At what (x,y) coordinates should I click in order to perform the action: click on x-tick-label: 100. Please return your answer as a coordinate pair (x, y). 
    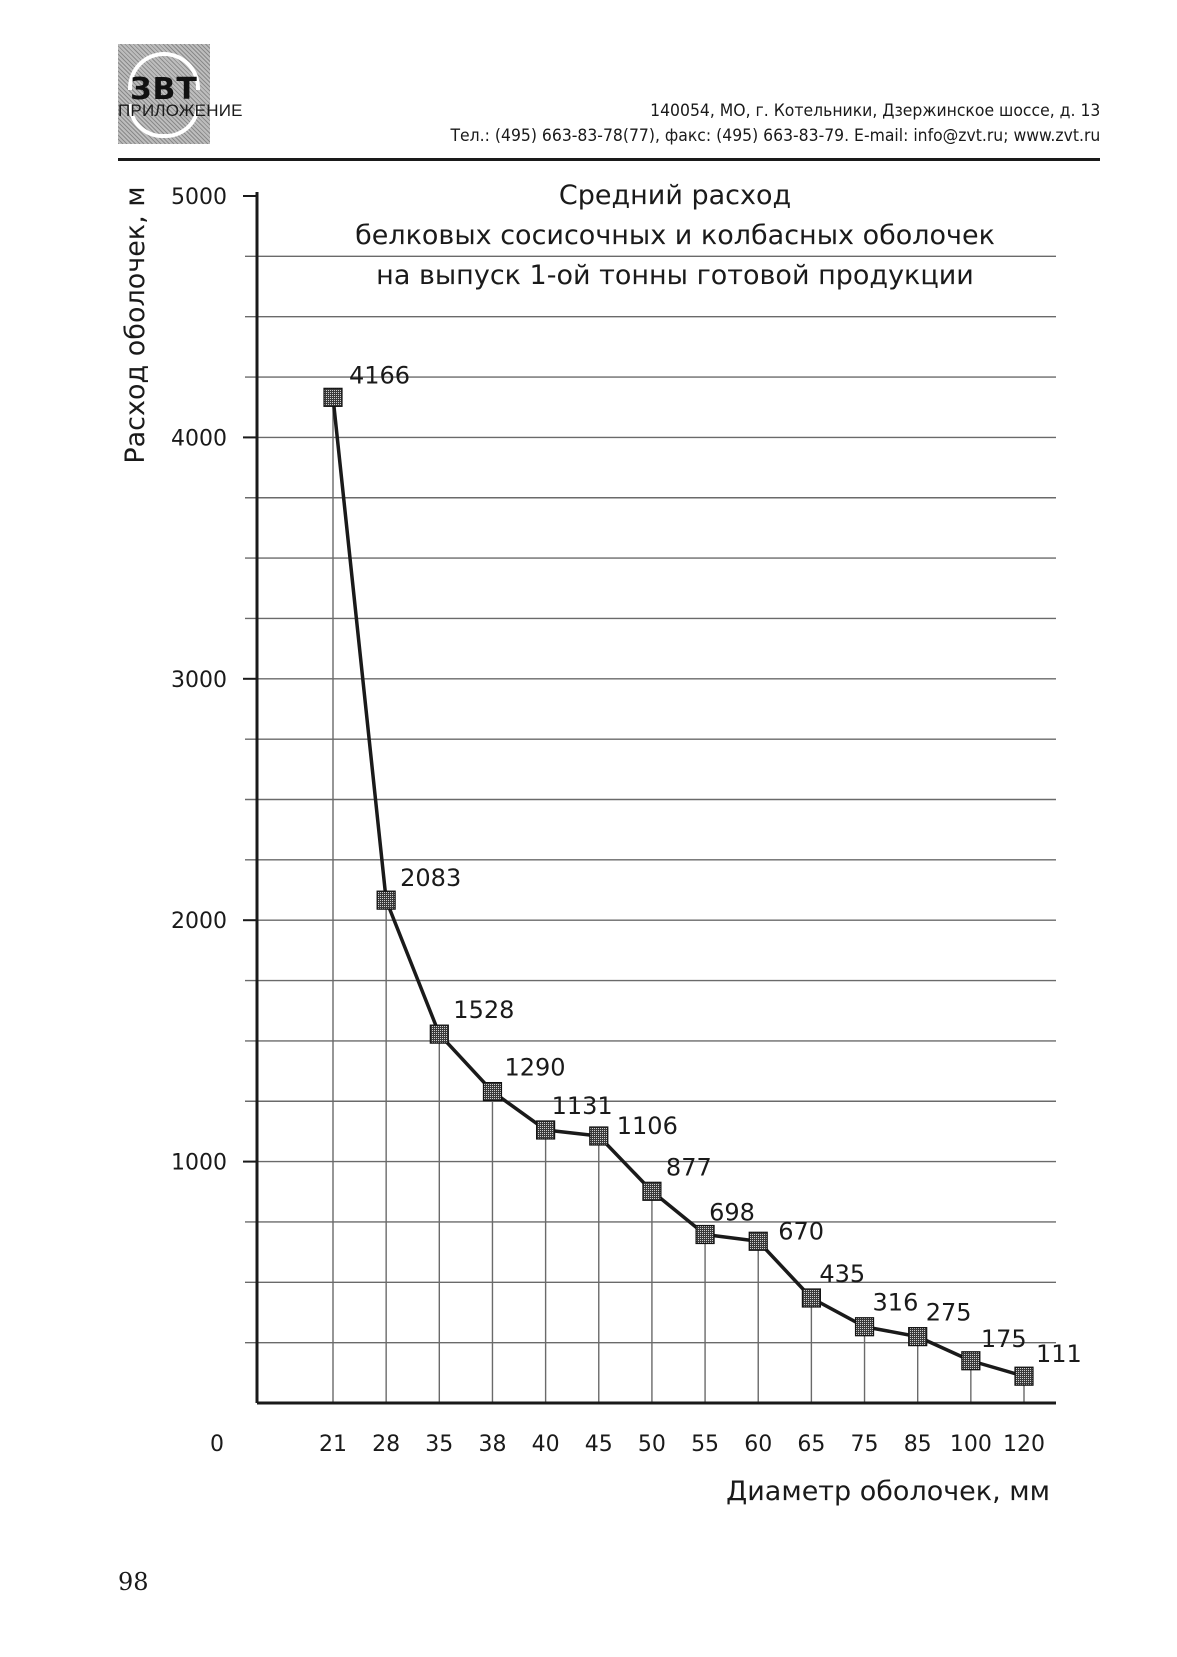
    Looking at the image, I should click on (971, 1444).